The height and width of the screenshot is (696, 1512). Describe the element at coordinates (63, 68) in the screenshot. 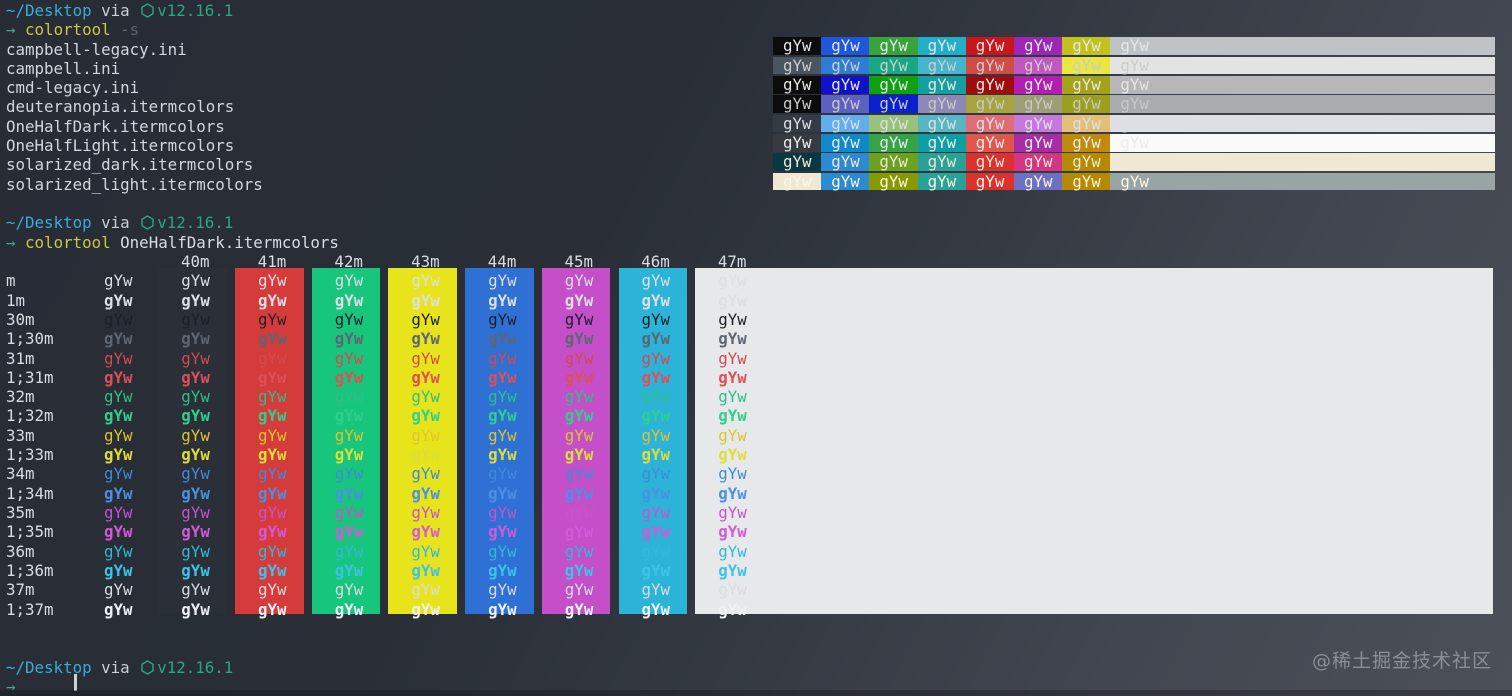

I see `file-item: campbell.ini` at that location.